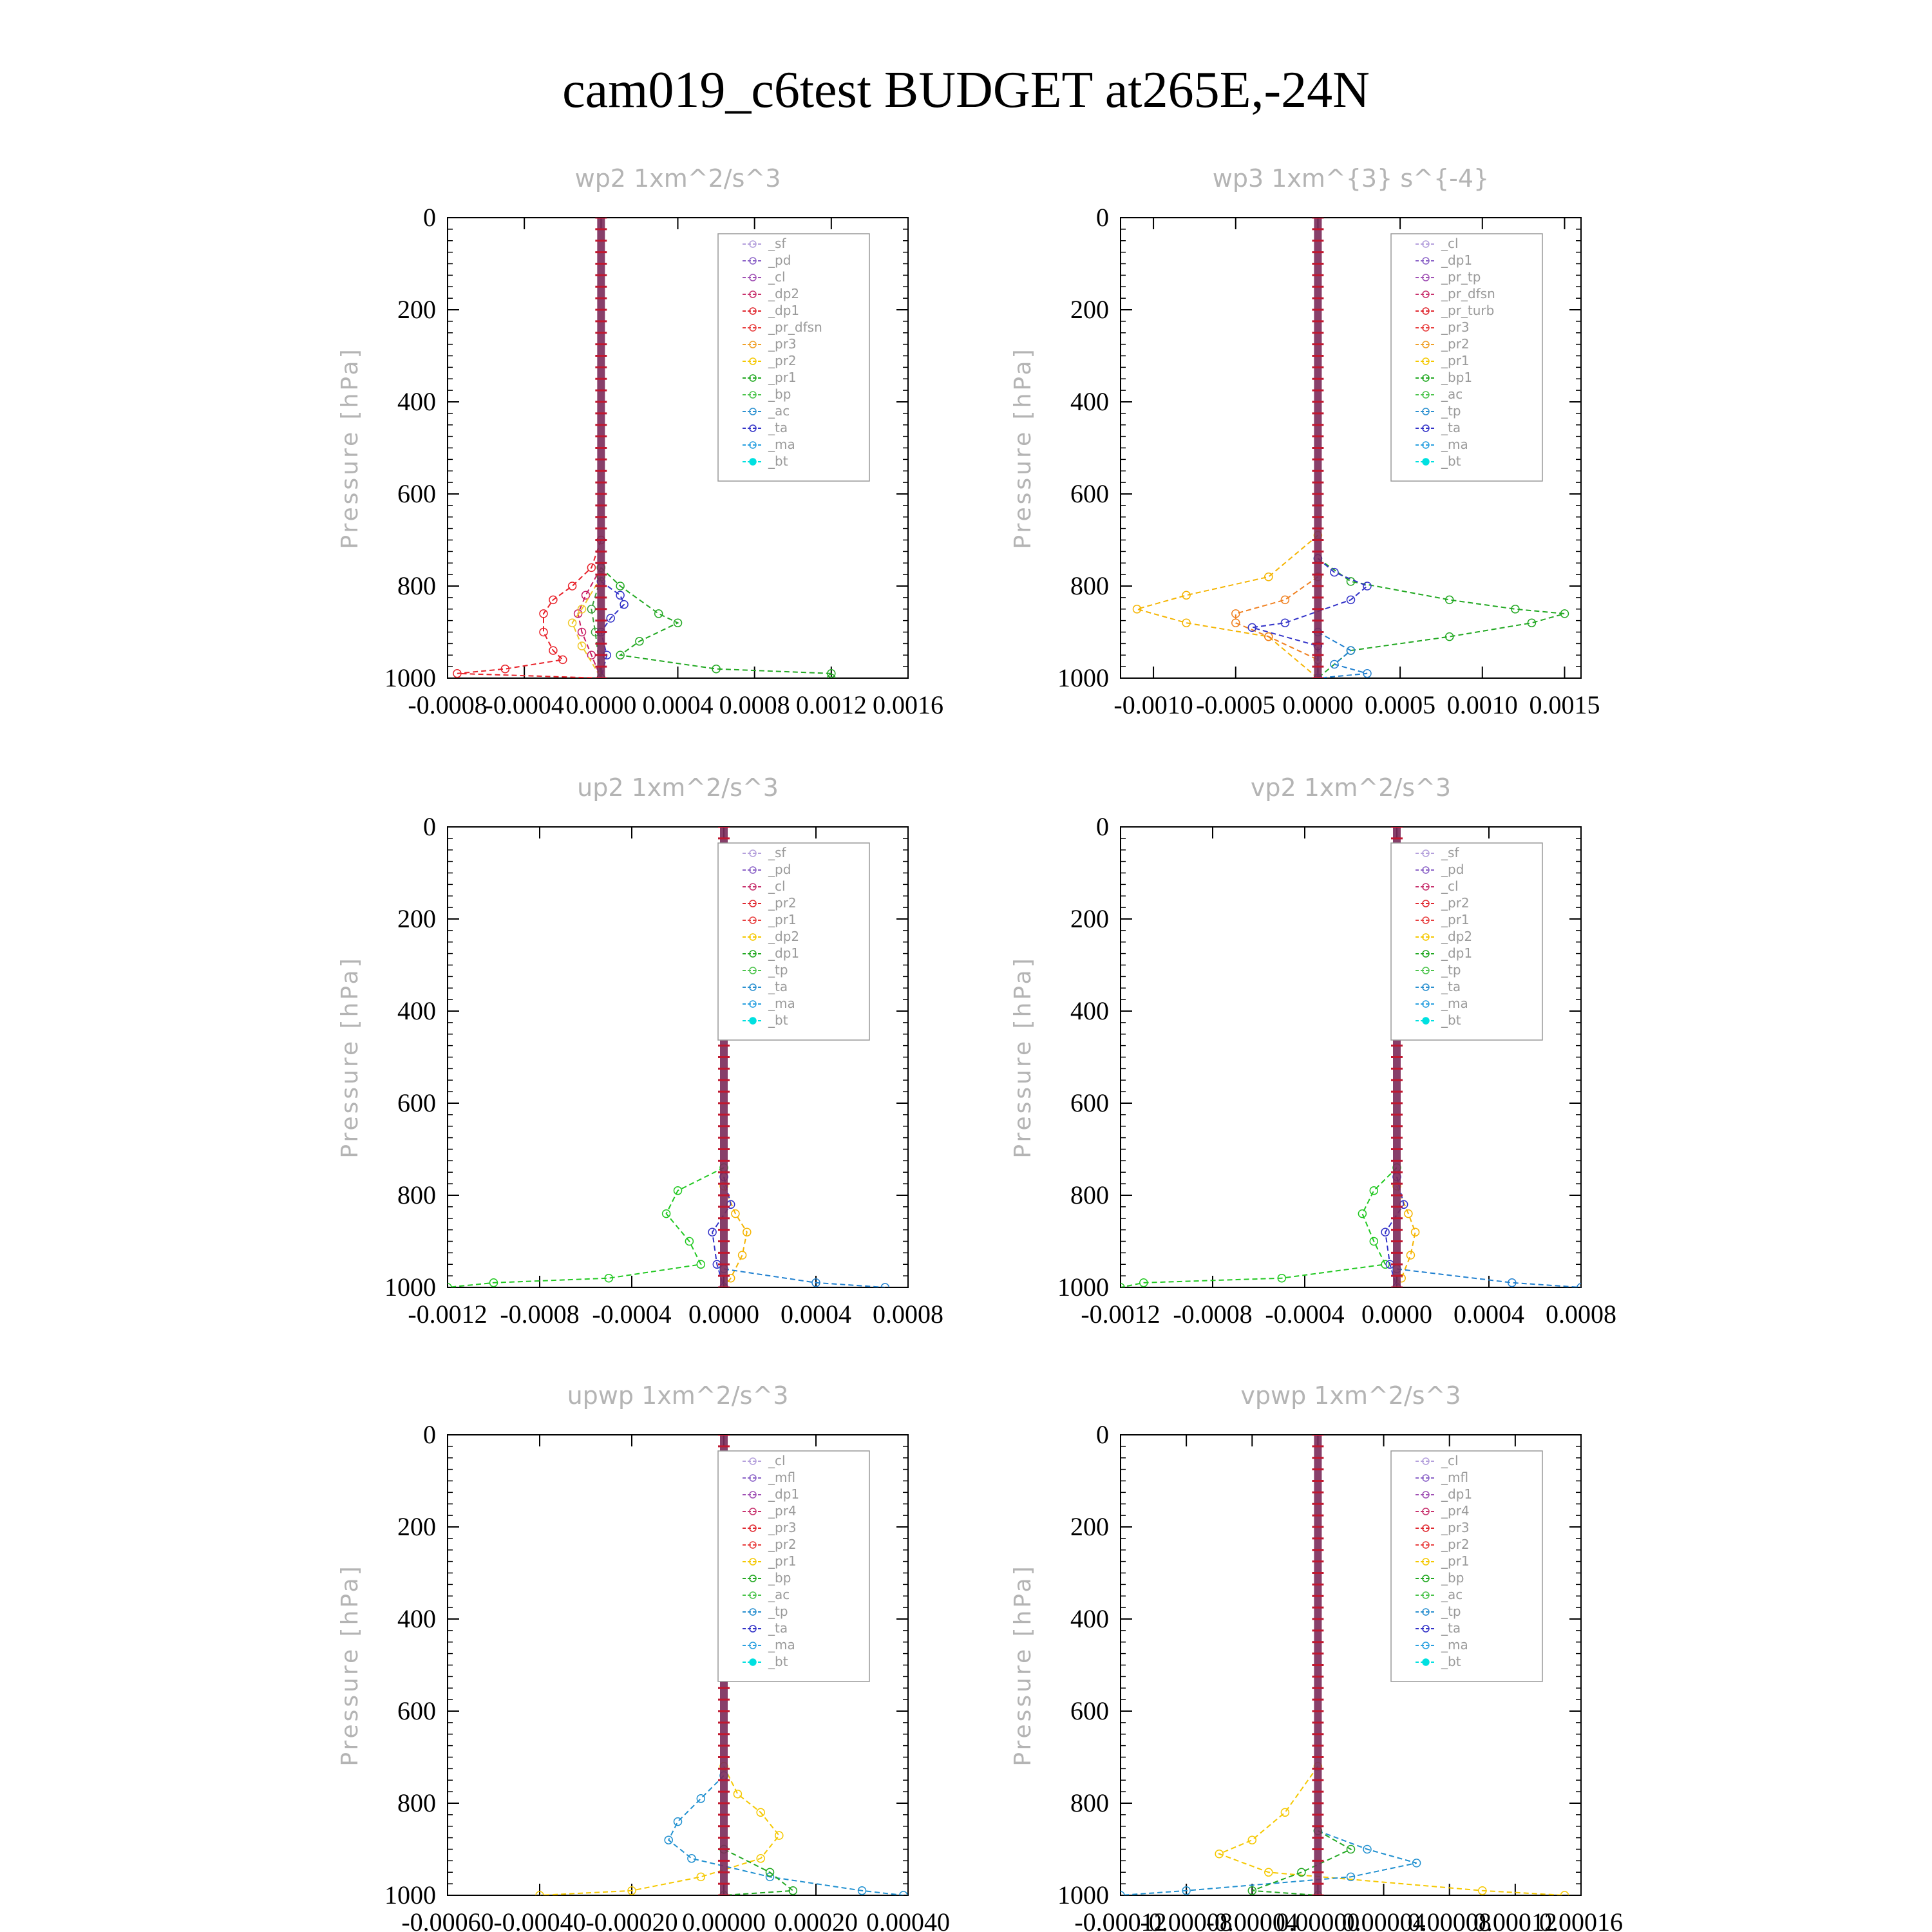 This screenshot has height=1932, width=1932. Describe the element at coordinates (678, 787) in the screenshot. I see `panel-title: up2 1xm^2/s^3` at that location.